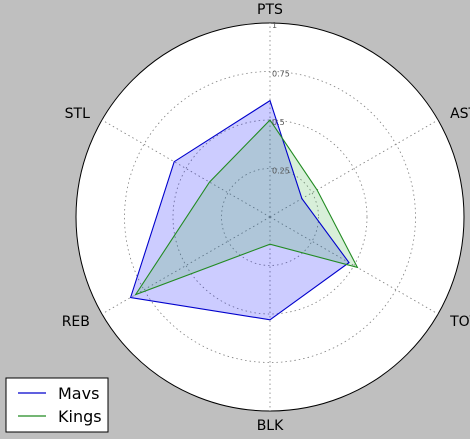 The image size is (470, 439). Describe the element at coordinates (459, 322) in the screenshot. I see `axis-label-tov: TOV` at that location.